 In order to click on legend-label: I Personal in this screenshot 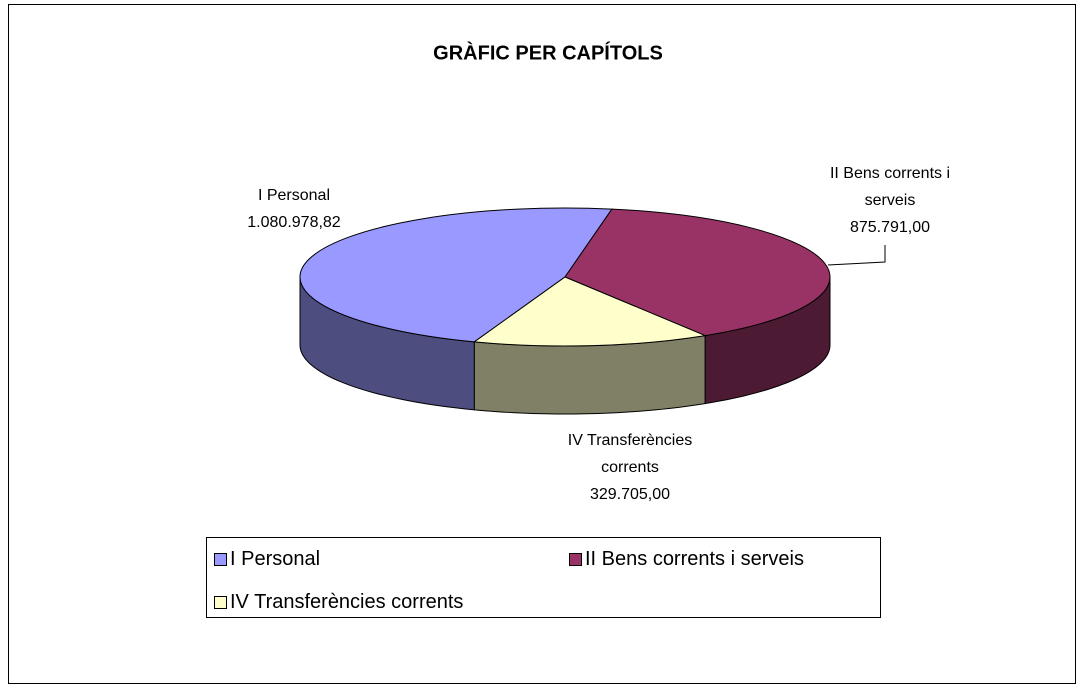, I will do `click(275, 559)`.